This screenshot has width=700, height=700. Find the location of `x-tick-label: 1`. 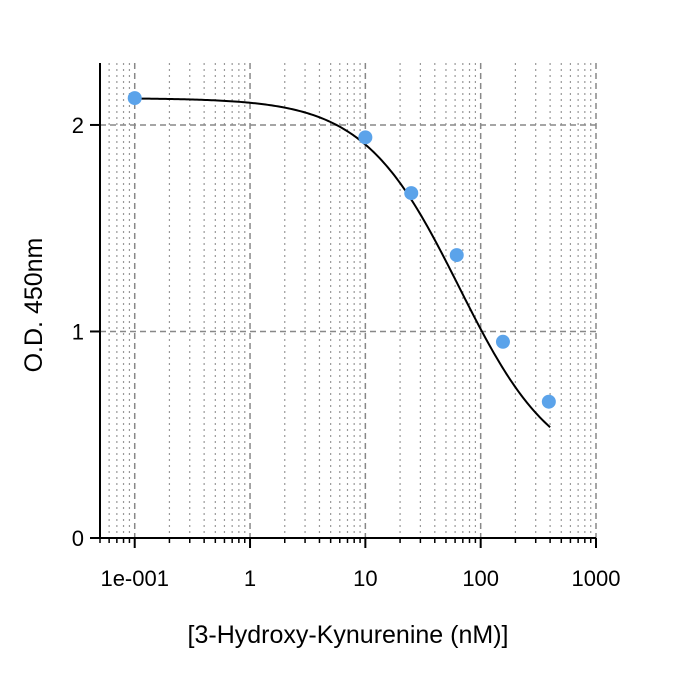

x-tick-label: 1 is located at coordinates (250, 578).